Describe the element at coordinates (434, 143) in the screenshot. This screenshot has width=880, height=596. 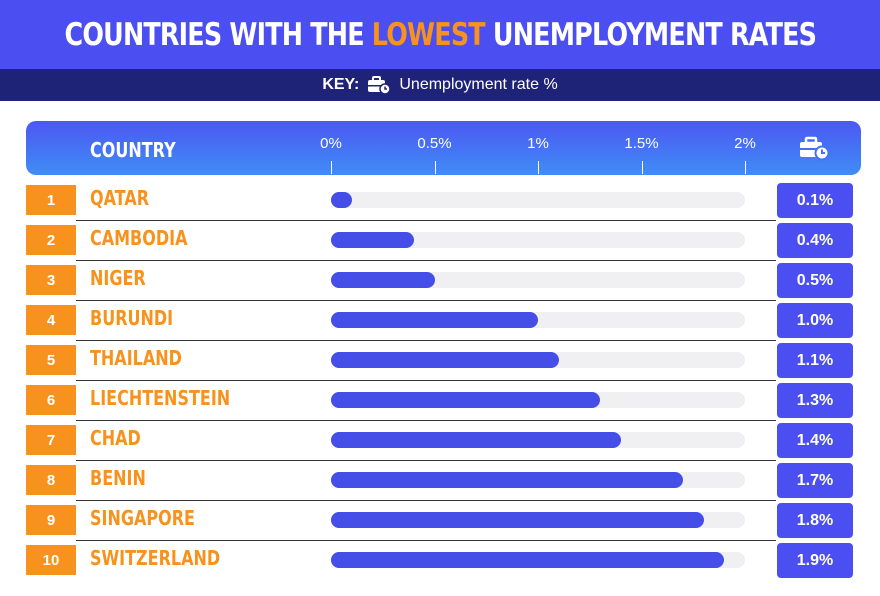
I see `x-tick-label: 0.5%` at that location.